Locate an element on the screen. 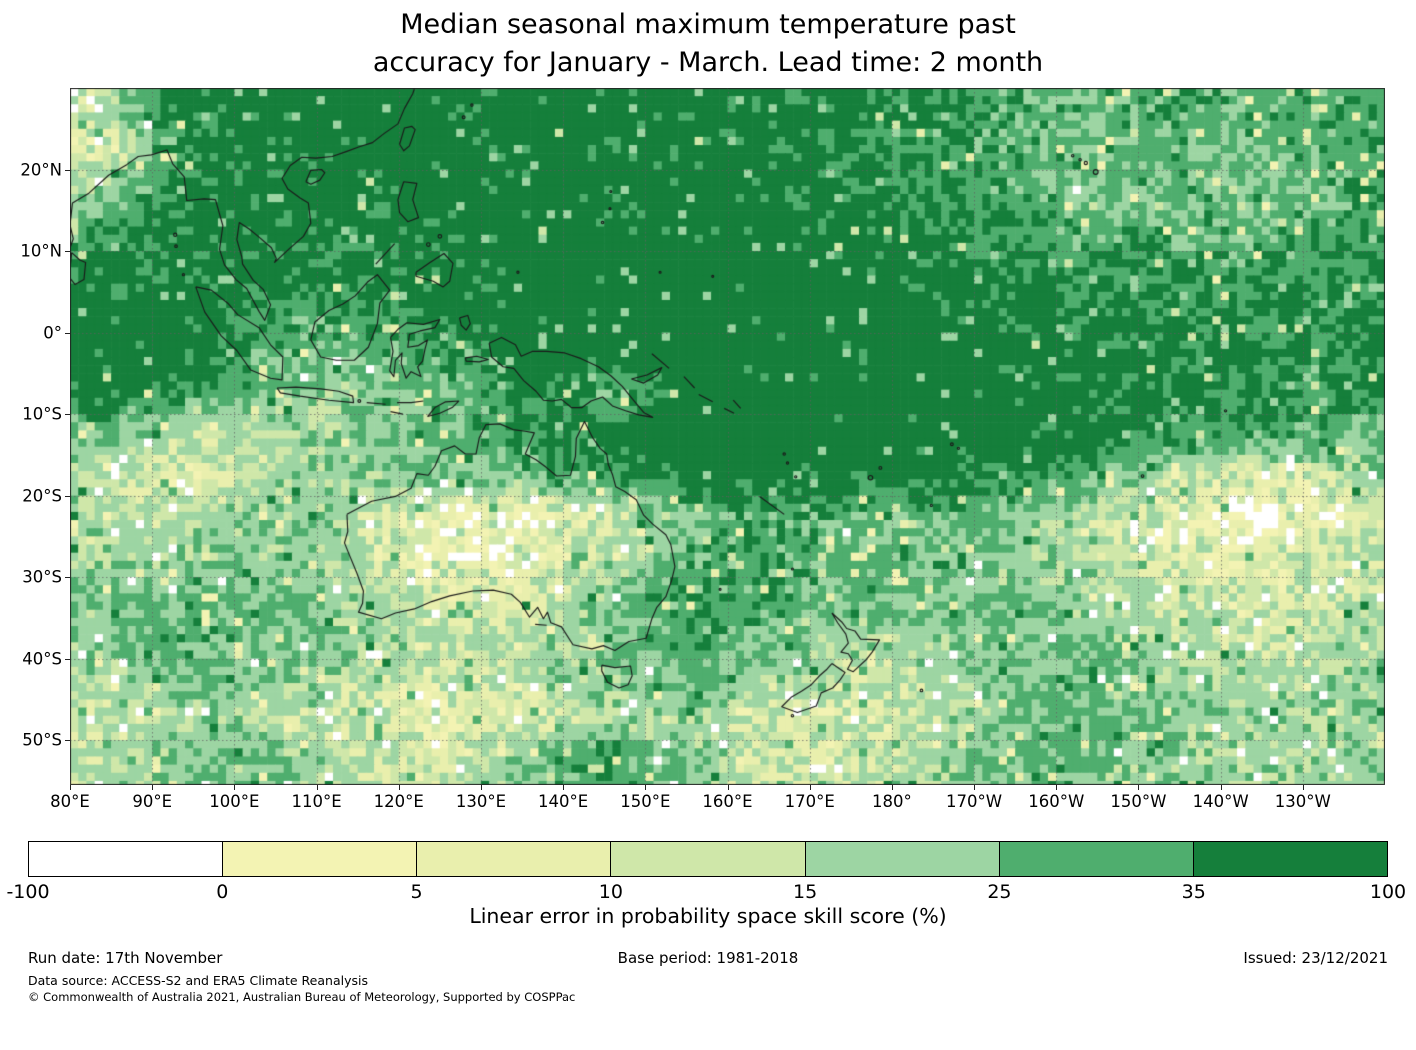  x-tick-label: 170°E is located at coordinates (809, 801).